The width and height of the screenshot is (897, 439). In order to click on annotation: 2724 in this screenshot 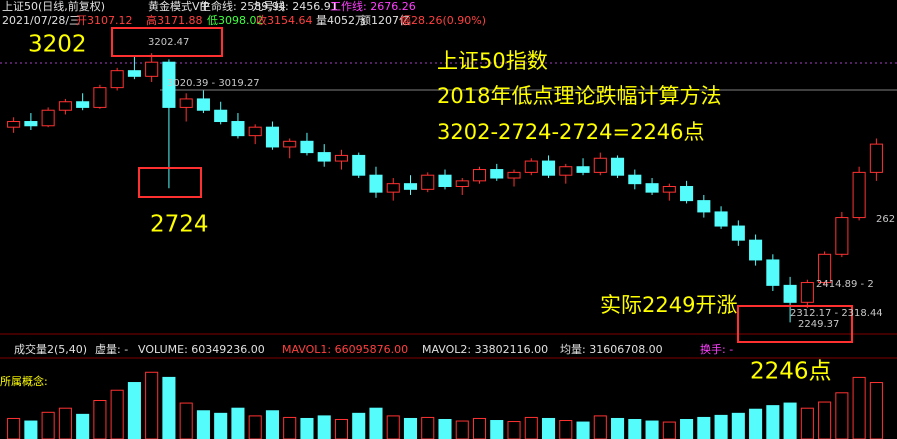, I will do `click(179, 225)`.